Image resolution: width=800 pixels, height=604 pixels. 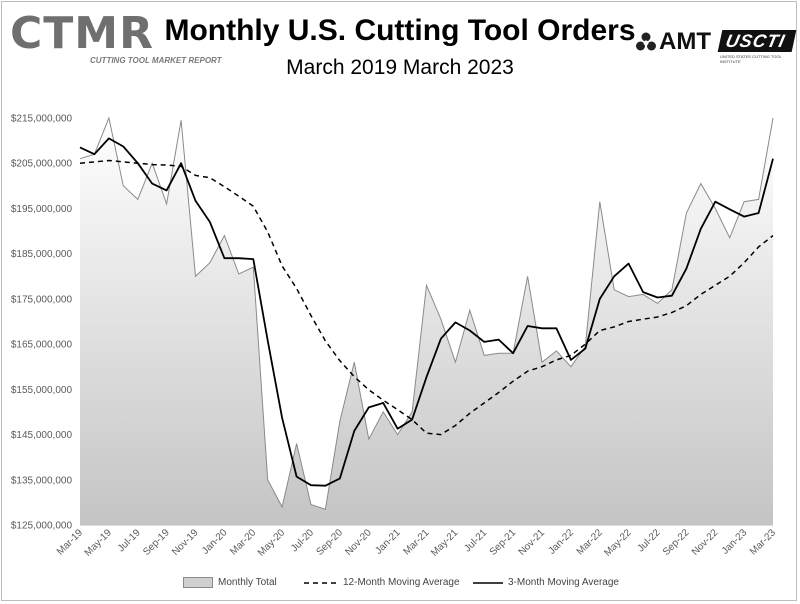 I want to click on y-tick-label: $195,000,000, so click(x=42, y=209).